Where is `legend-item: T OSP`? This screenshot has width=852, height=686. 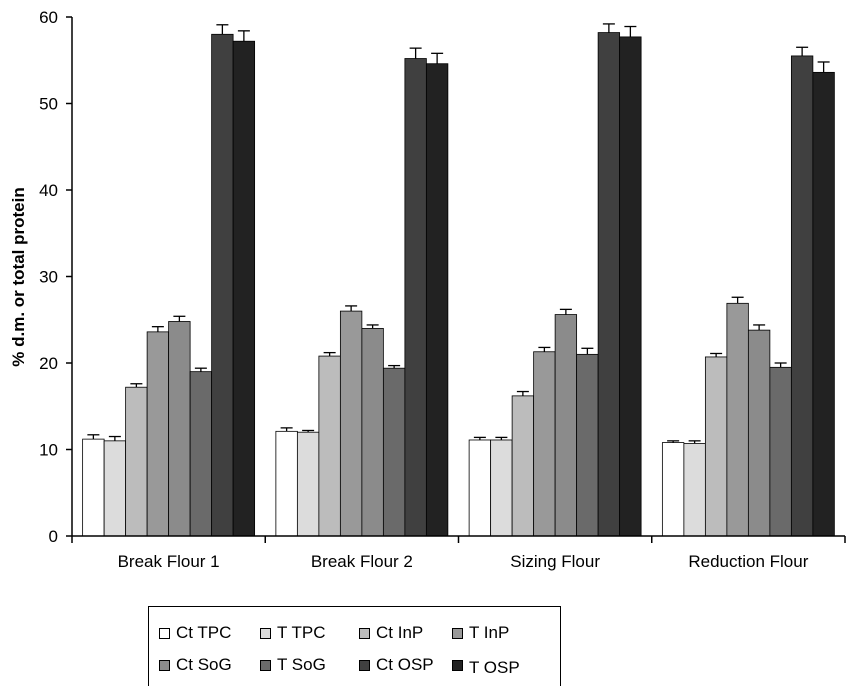 legend-item: T OSP is located at coordinates (486, 666).